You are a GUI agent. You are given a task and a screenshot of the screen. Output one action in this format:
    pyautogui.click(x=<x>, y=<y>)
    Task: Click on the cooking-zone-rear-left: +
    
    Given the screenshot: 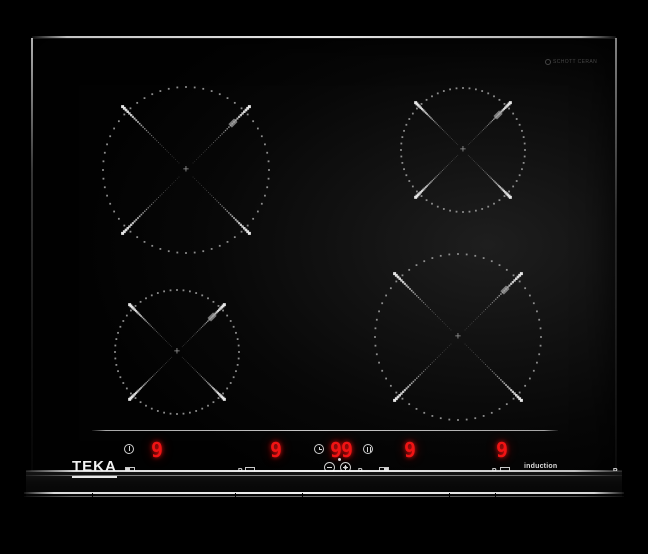 What is the action you would take?
    pyautogui.click(x=177, y=352)
    